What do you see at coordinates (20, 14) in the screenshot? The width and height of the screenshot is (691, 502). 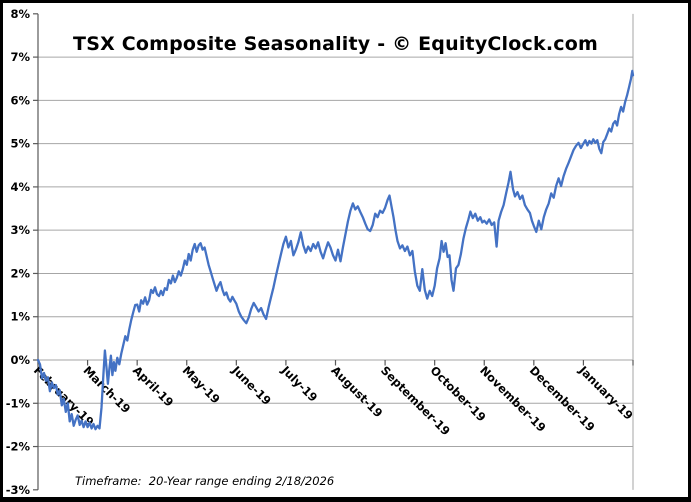 I see `y-tick-label: 8%` at bounding box center [20, 14].